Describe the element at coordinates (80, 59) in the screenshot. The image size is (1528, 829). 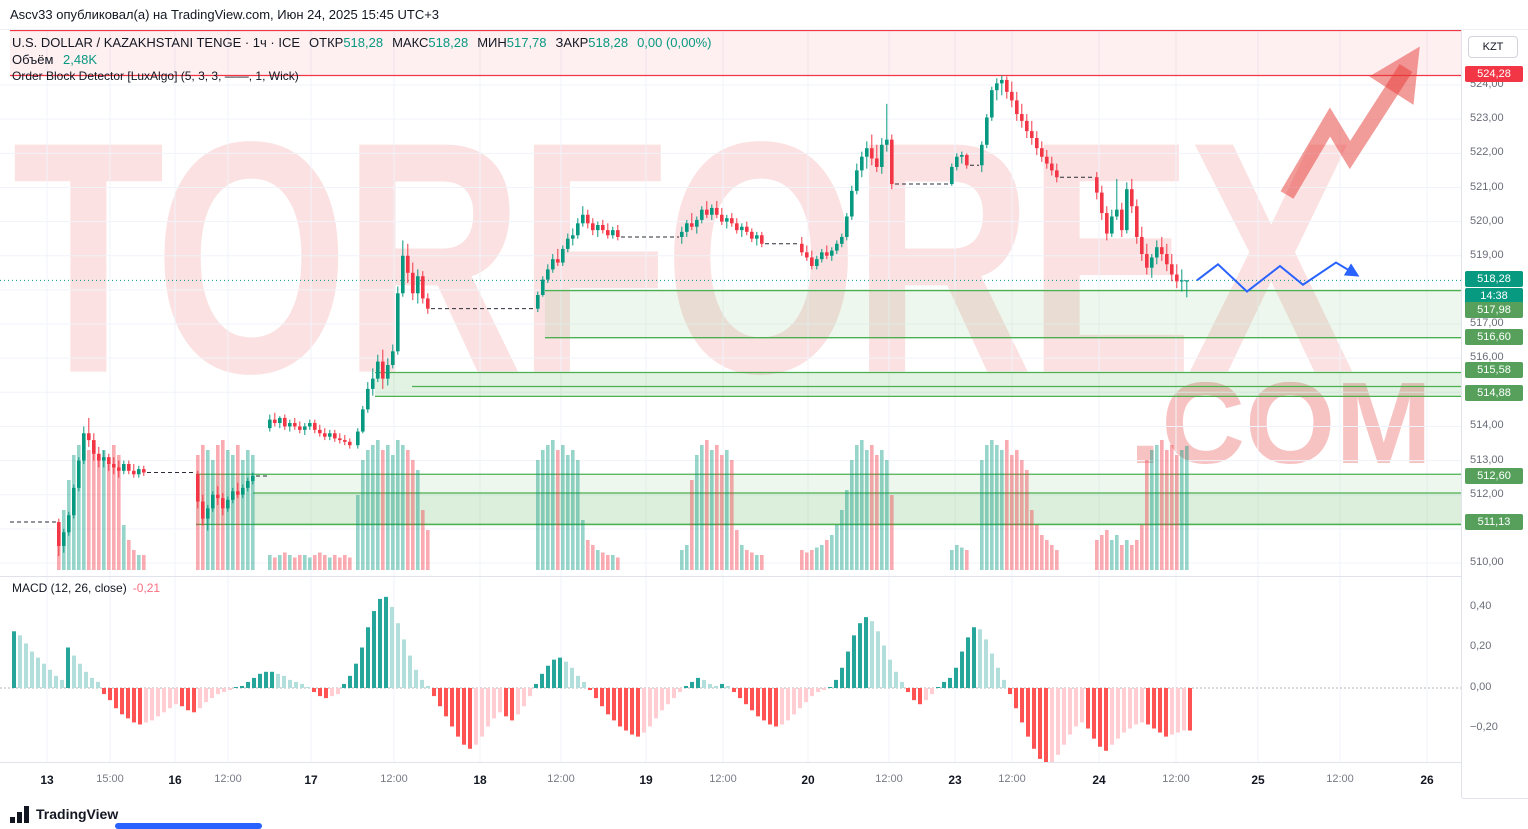
I see `volume-value: 2,48K` at that location.